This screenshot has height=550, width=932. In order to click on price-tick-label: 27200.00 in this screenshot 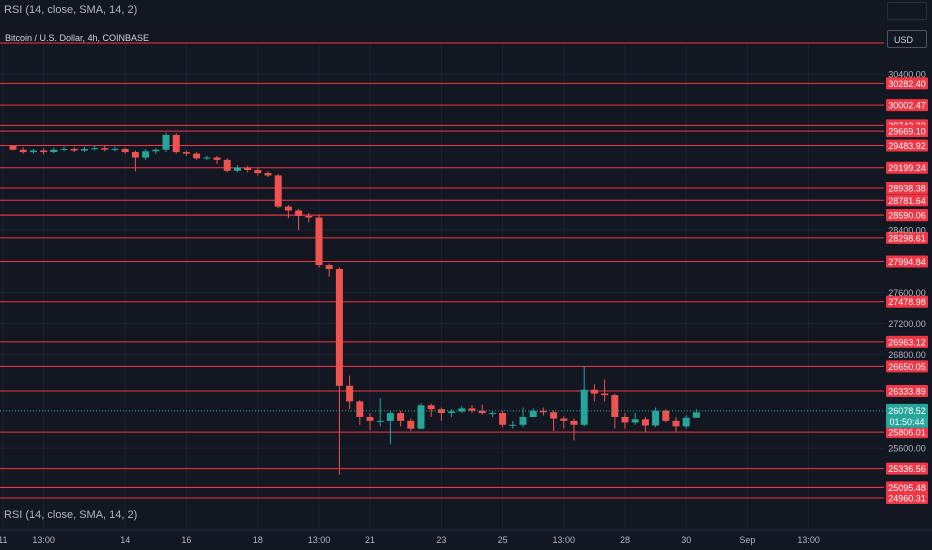, I will do `click(907, 324)`.